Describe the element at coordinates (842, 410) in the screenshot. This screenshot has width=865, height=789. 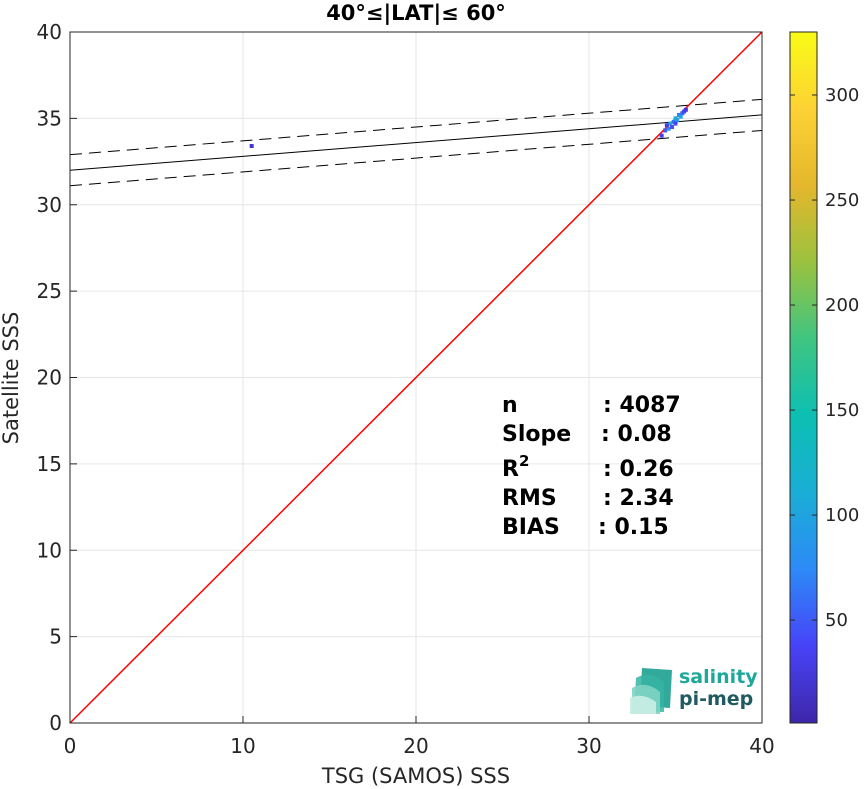
I see `colorbar-tick-label: 150` at that location.